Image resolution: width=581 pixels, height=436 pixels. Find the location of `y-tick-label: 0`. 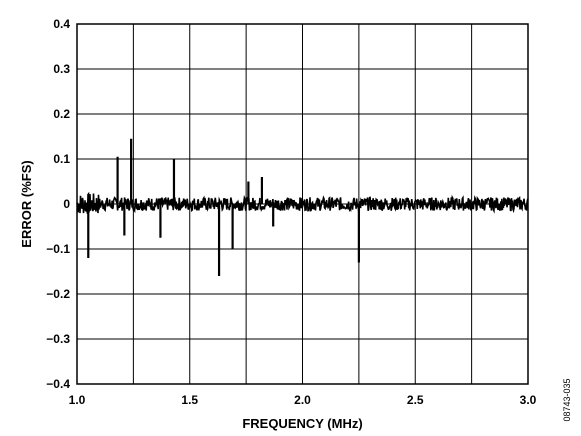

y-tick-label: 0 is located at coordinates (66, 204).